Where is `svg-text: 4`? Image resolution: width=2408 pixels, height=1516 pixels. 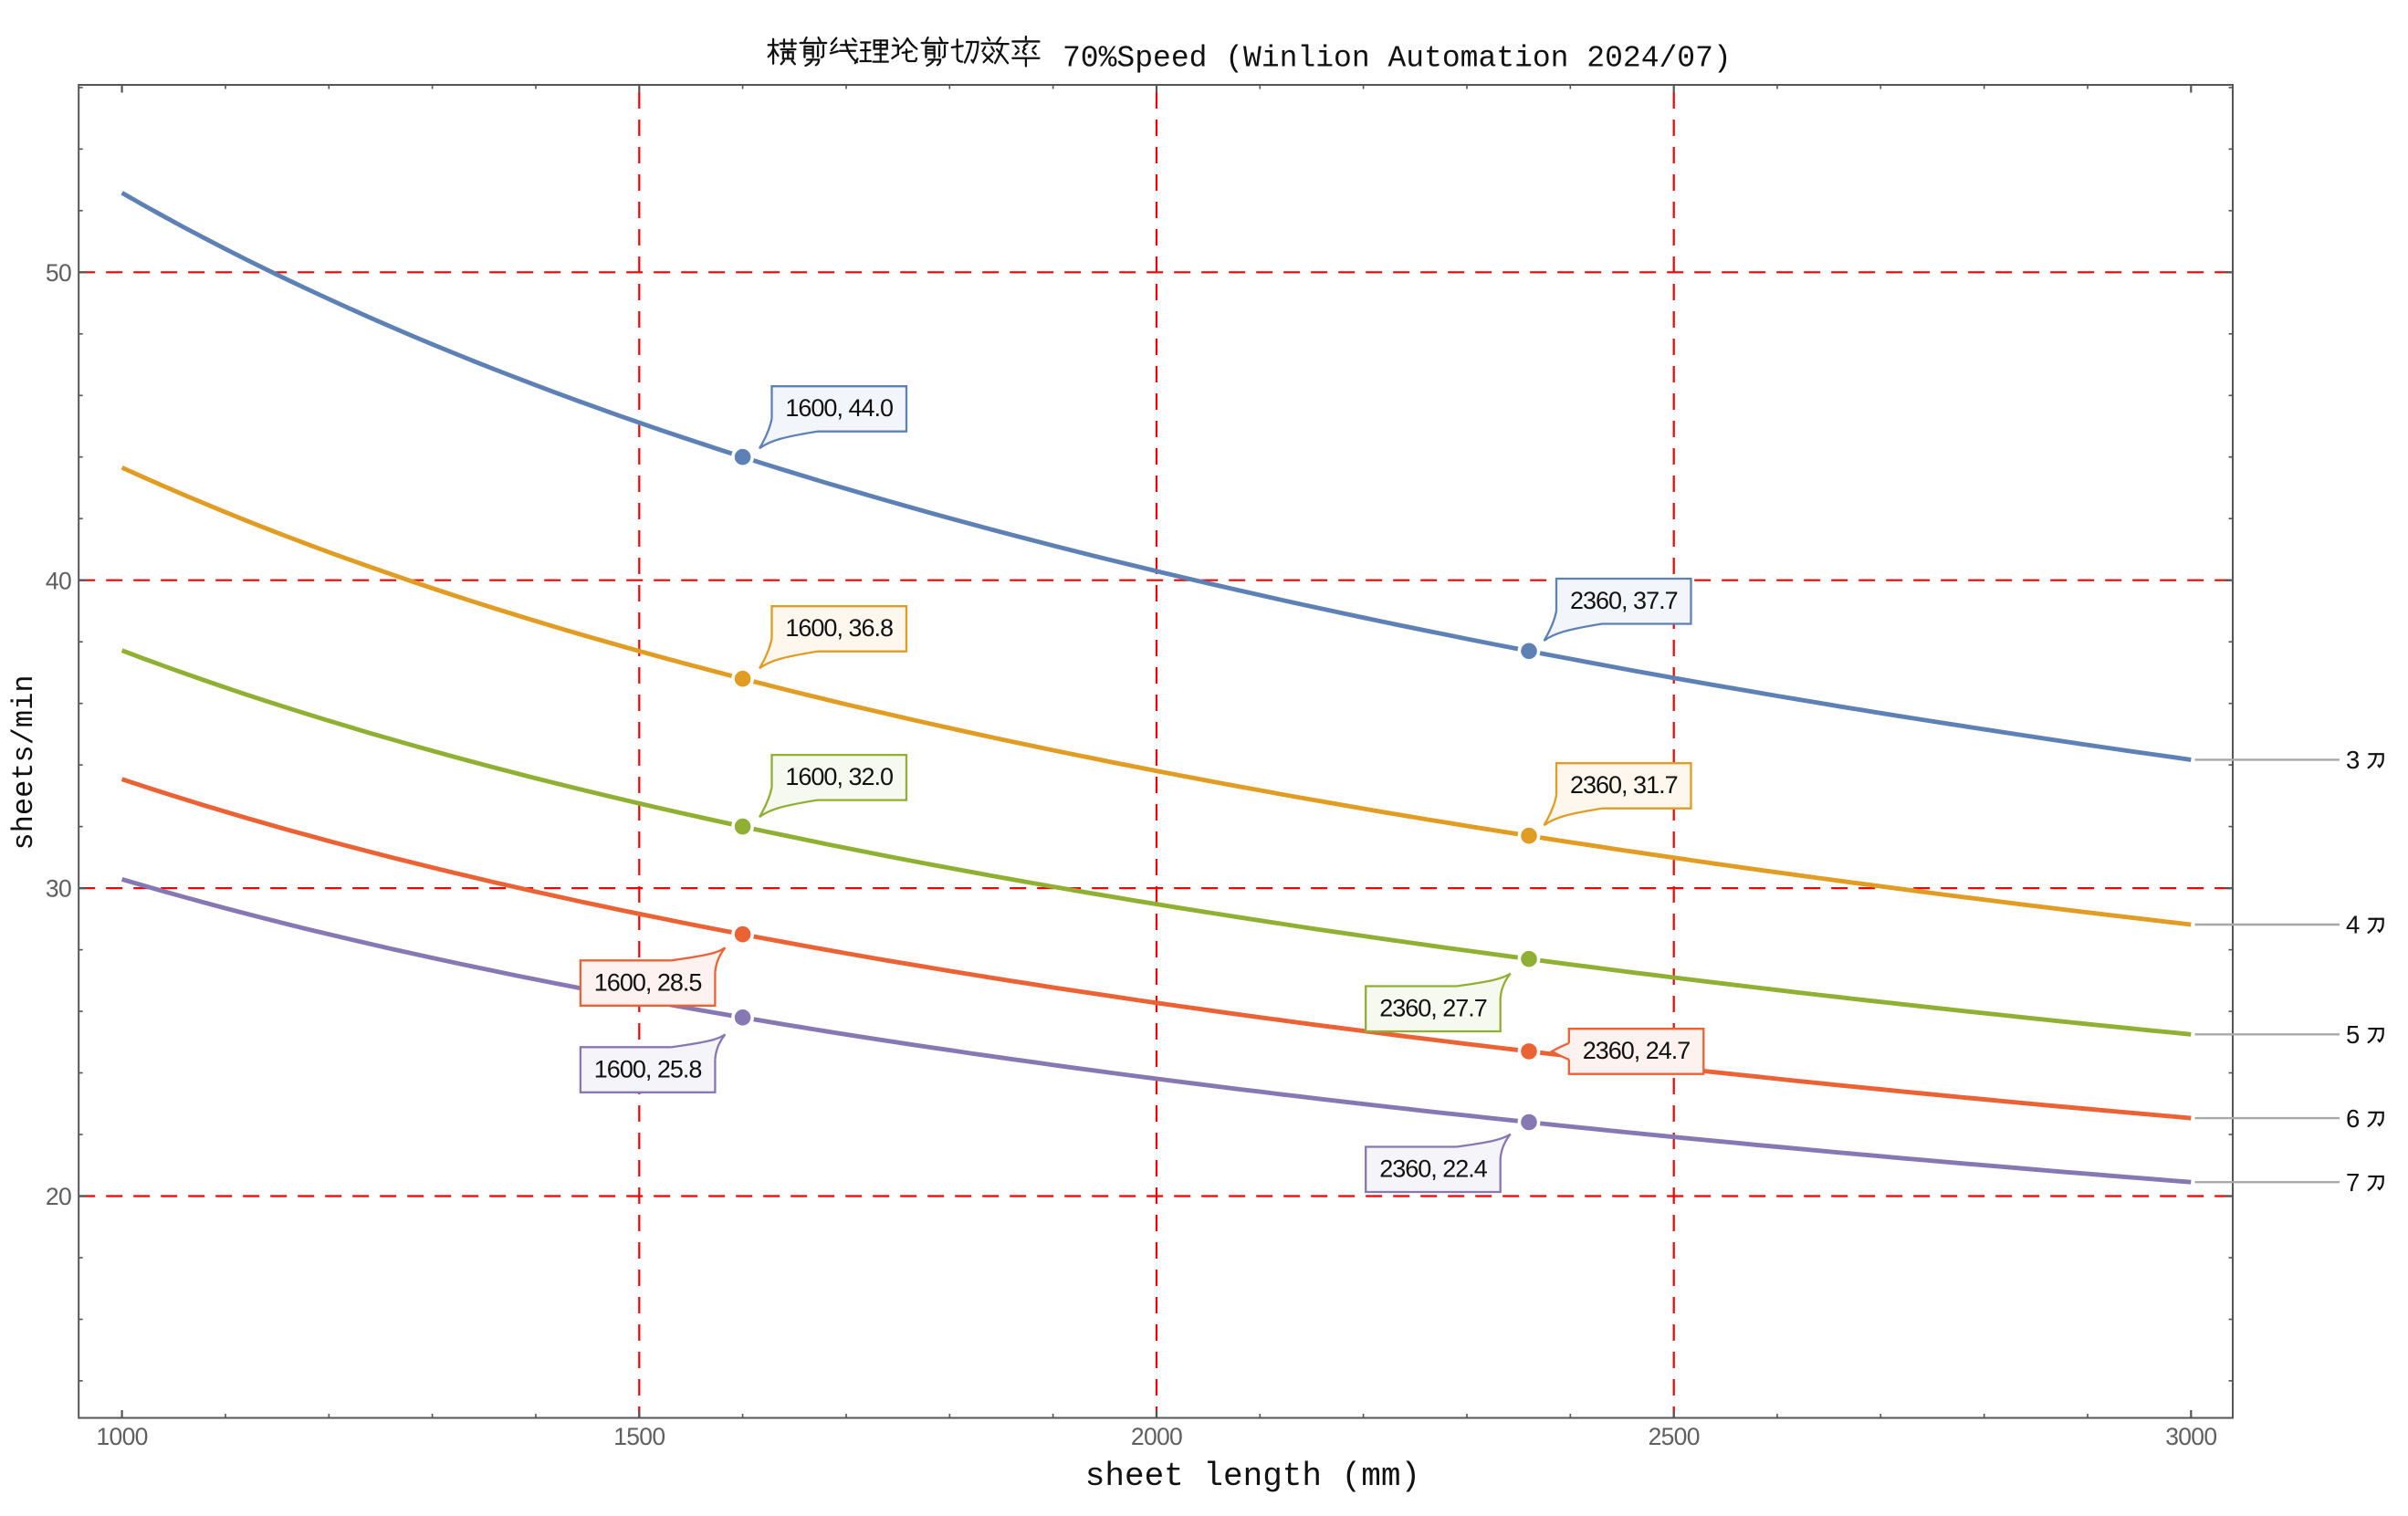
svg-text: 4 is located at coordinates (2353, 925).